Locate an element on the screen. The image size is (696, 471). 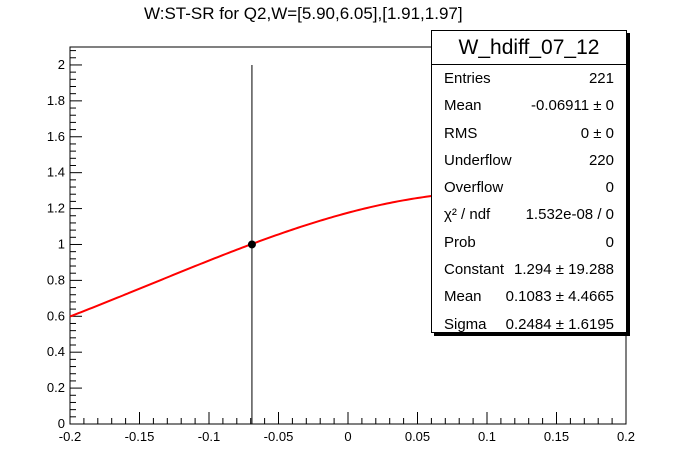
stats-row: Entries 221 is located at coordinates (529, 78).